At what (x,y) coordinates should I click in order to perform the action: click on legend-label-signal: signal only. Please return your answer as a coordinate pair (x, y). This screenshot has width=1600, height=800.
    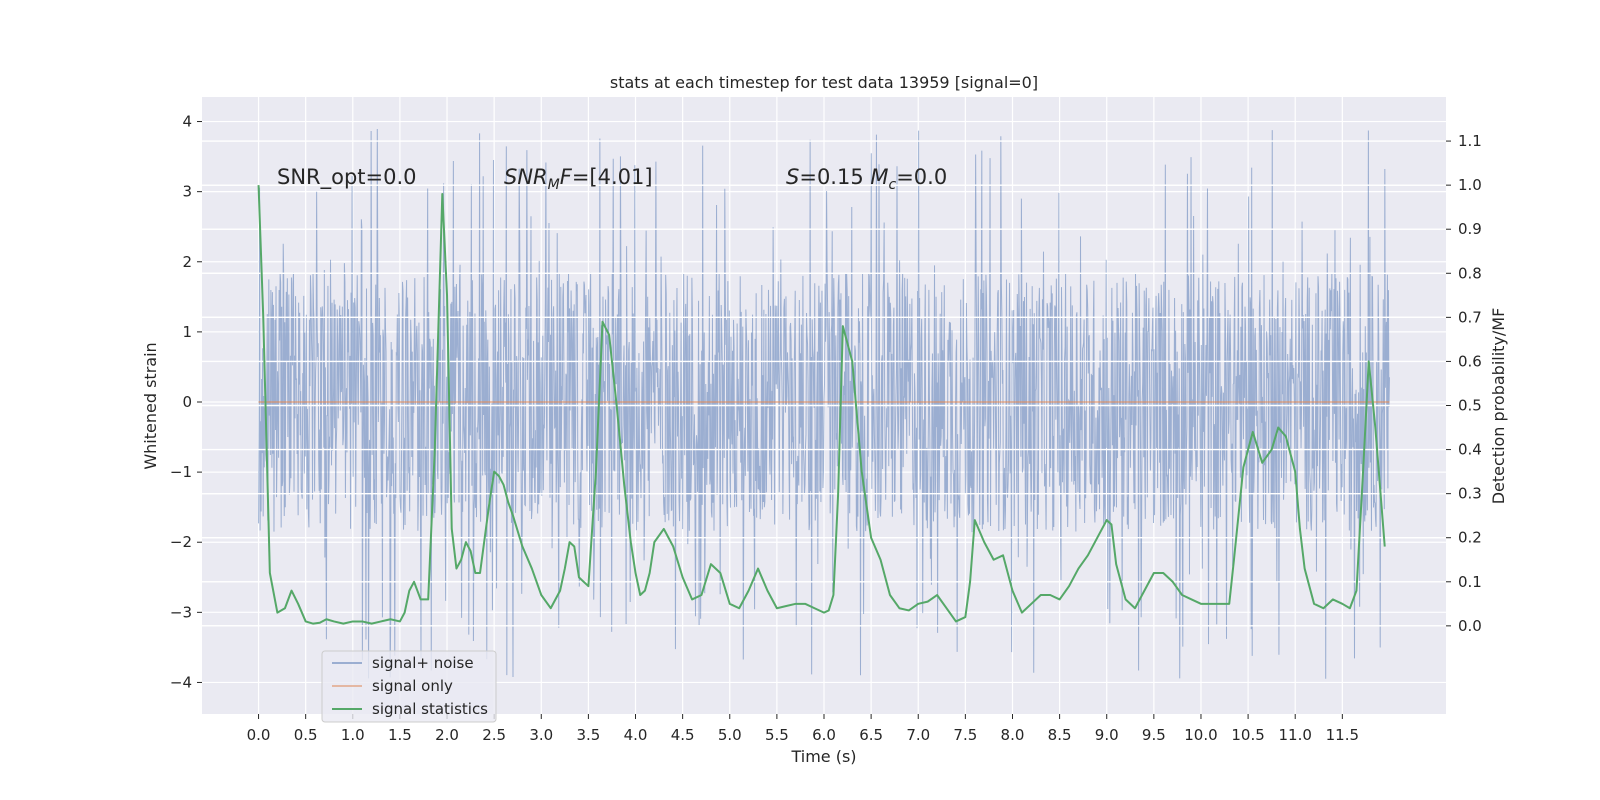
    Looking at the image, I should click on (412, 686).